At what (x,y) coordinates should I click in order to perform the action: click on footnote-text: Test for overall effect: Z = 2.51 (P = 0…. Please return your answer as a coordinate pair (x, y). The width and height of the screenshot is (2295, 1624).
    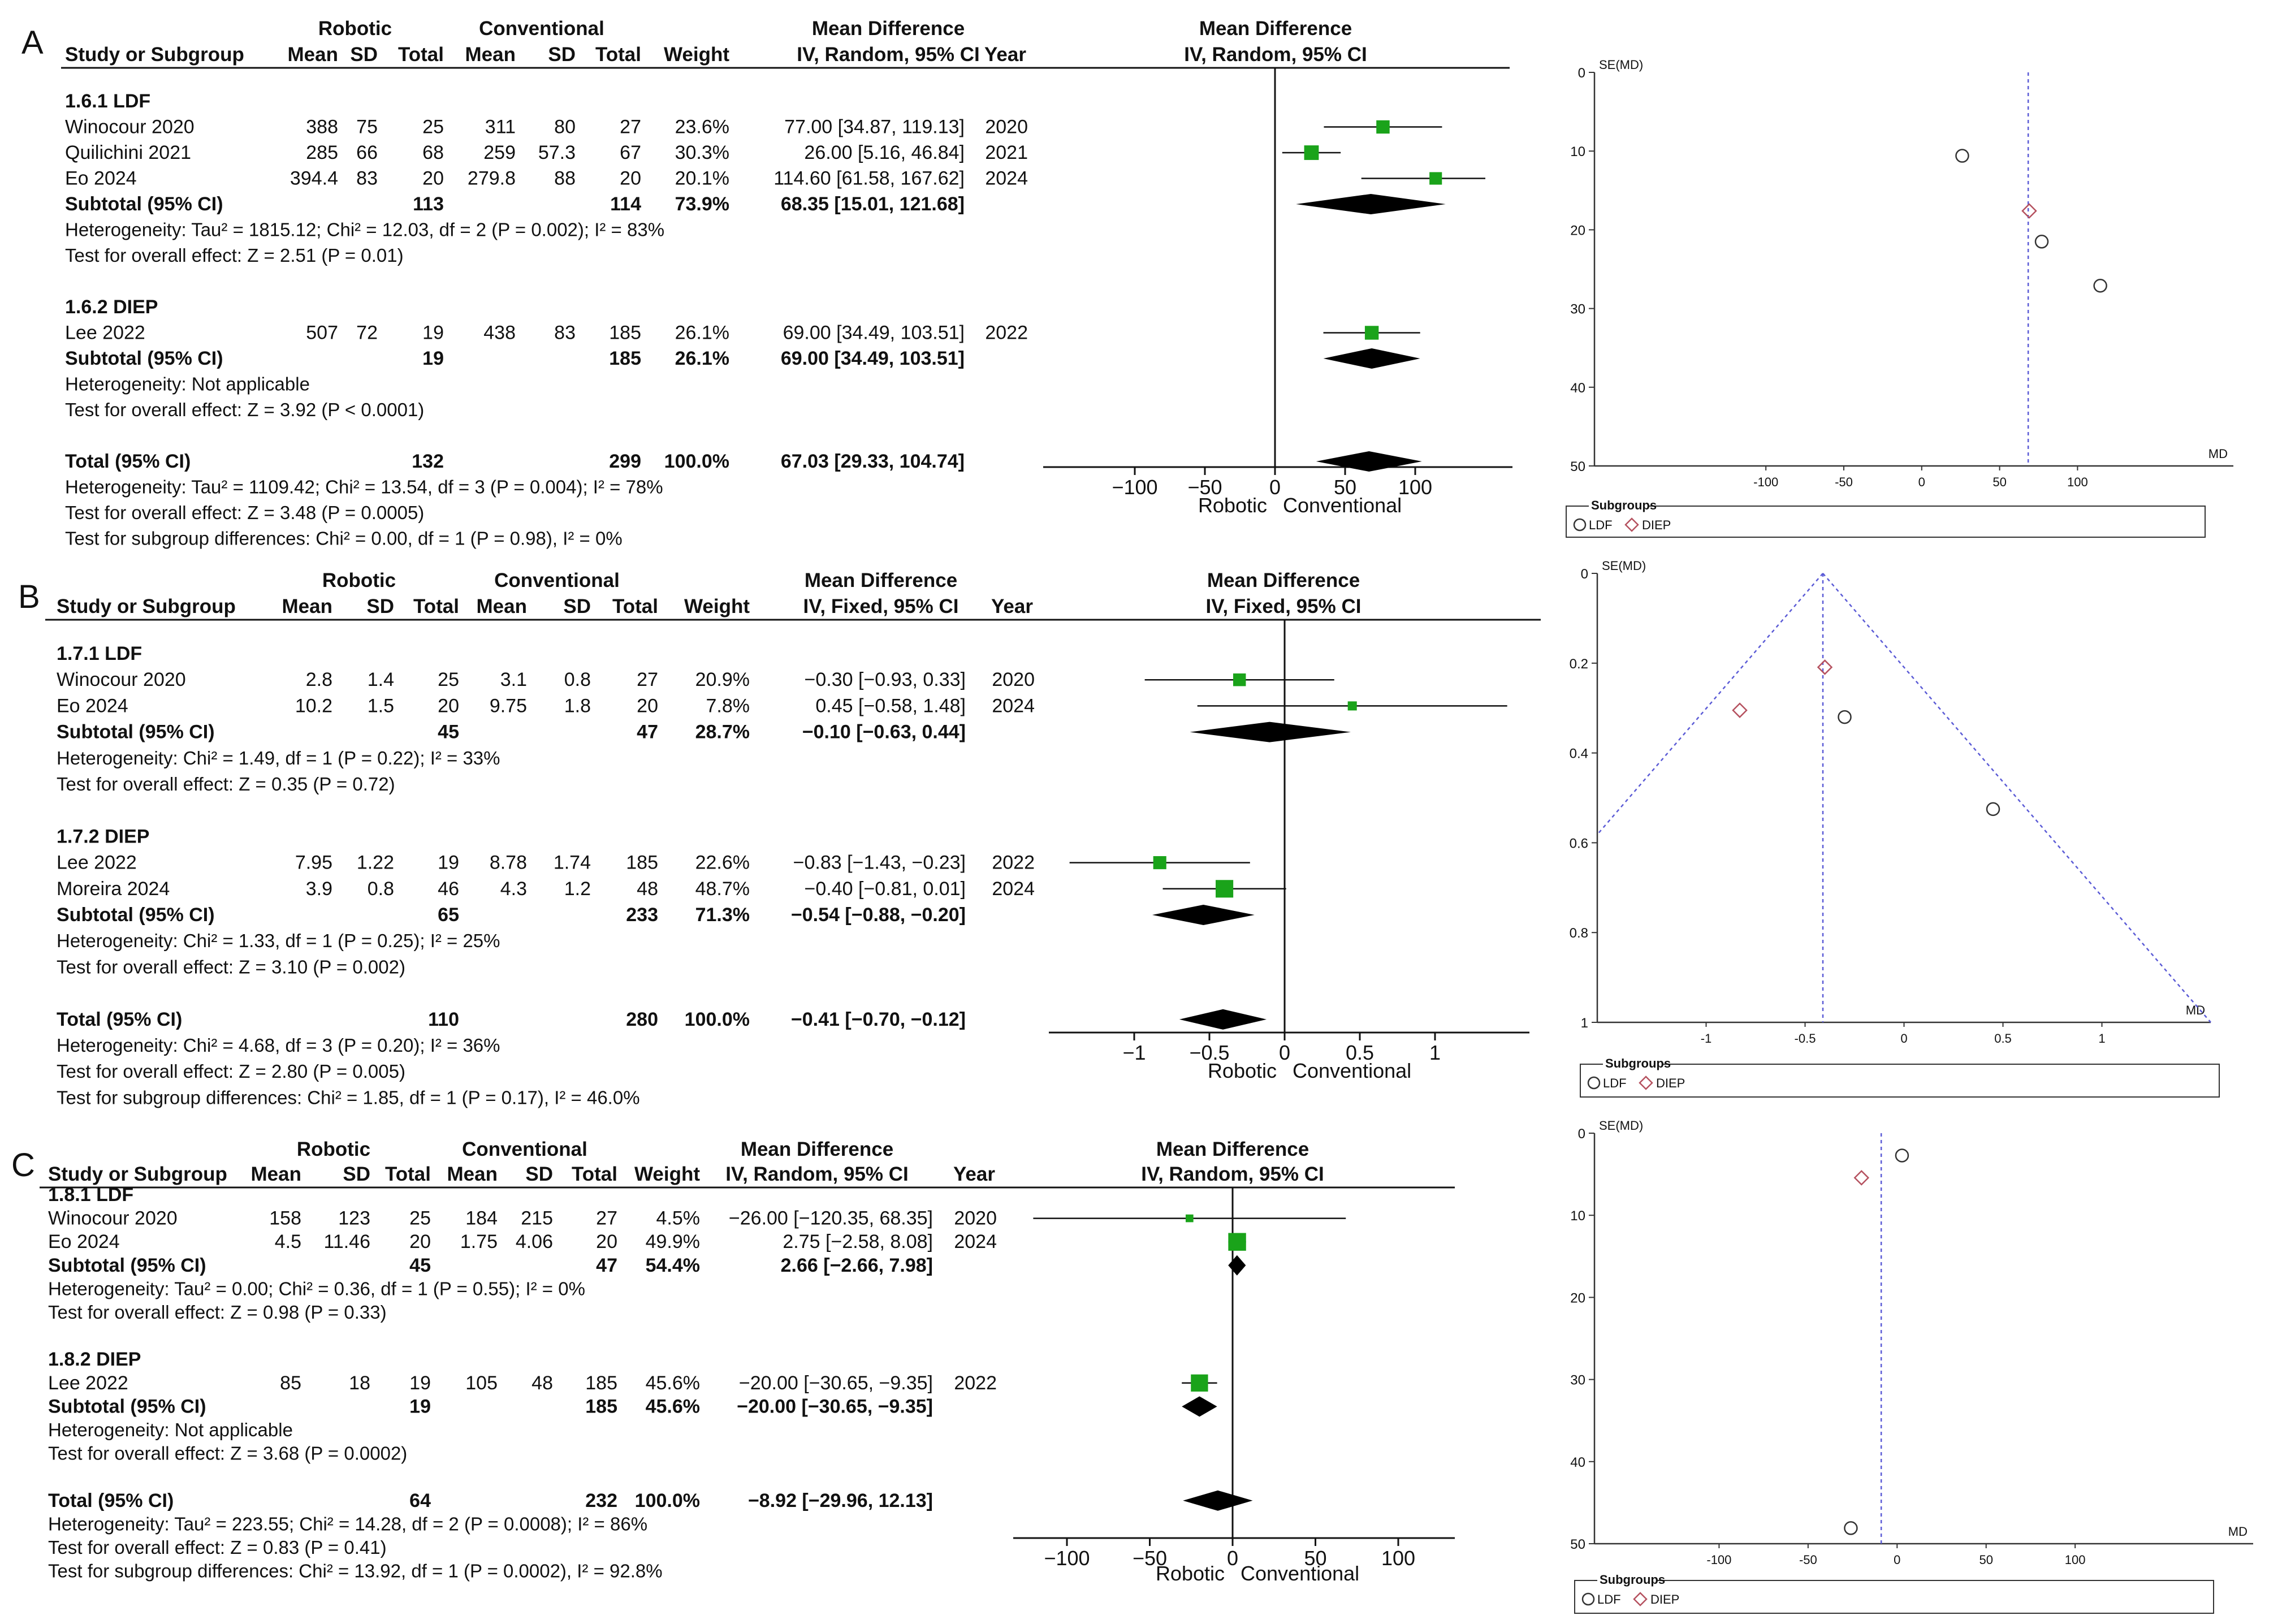
    Looking at the image, I should click on (234, 255).